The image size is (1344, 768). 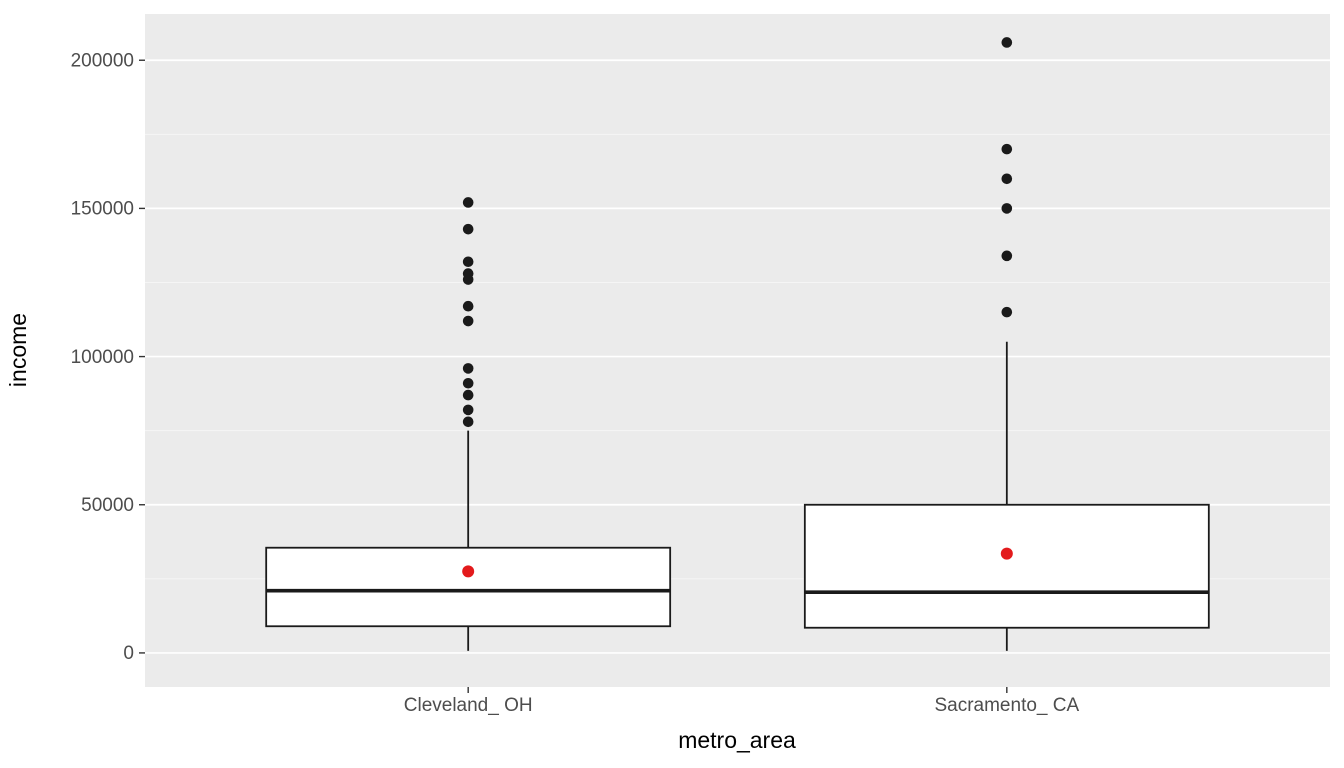 What do you see at coordinates (102, 209) in the screenshot?
I see `y-tick-label: 150000` at bounding box center [102, 209].